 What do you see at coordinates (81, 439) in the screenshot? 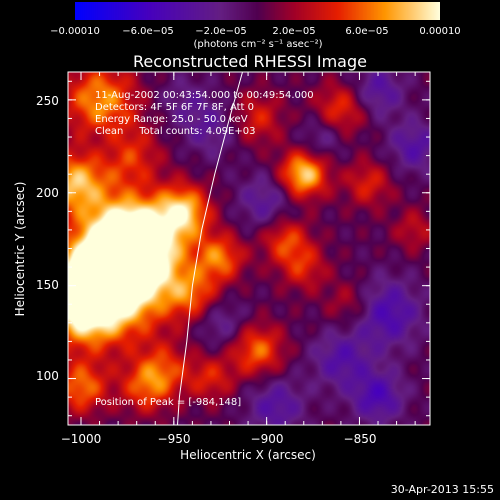
I see `x-tick-label: −1000` at bounding box center [81, 439].